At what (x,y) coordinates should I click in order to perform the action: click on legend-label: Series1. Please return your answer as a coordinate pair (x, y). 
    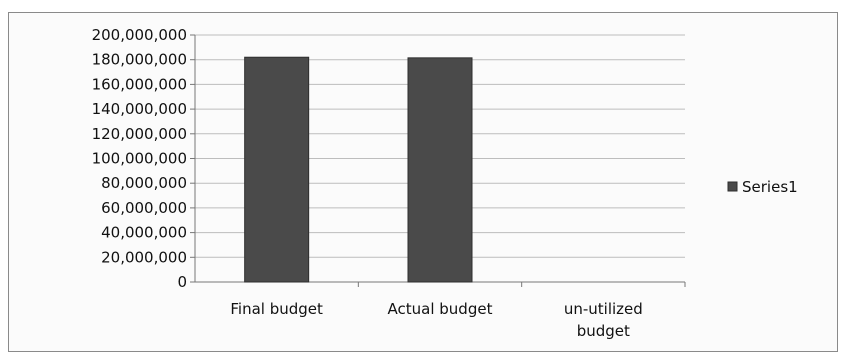
    Looking at the image, I should click on (770, 187).